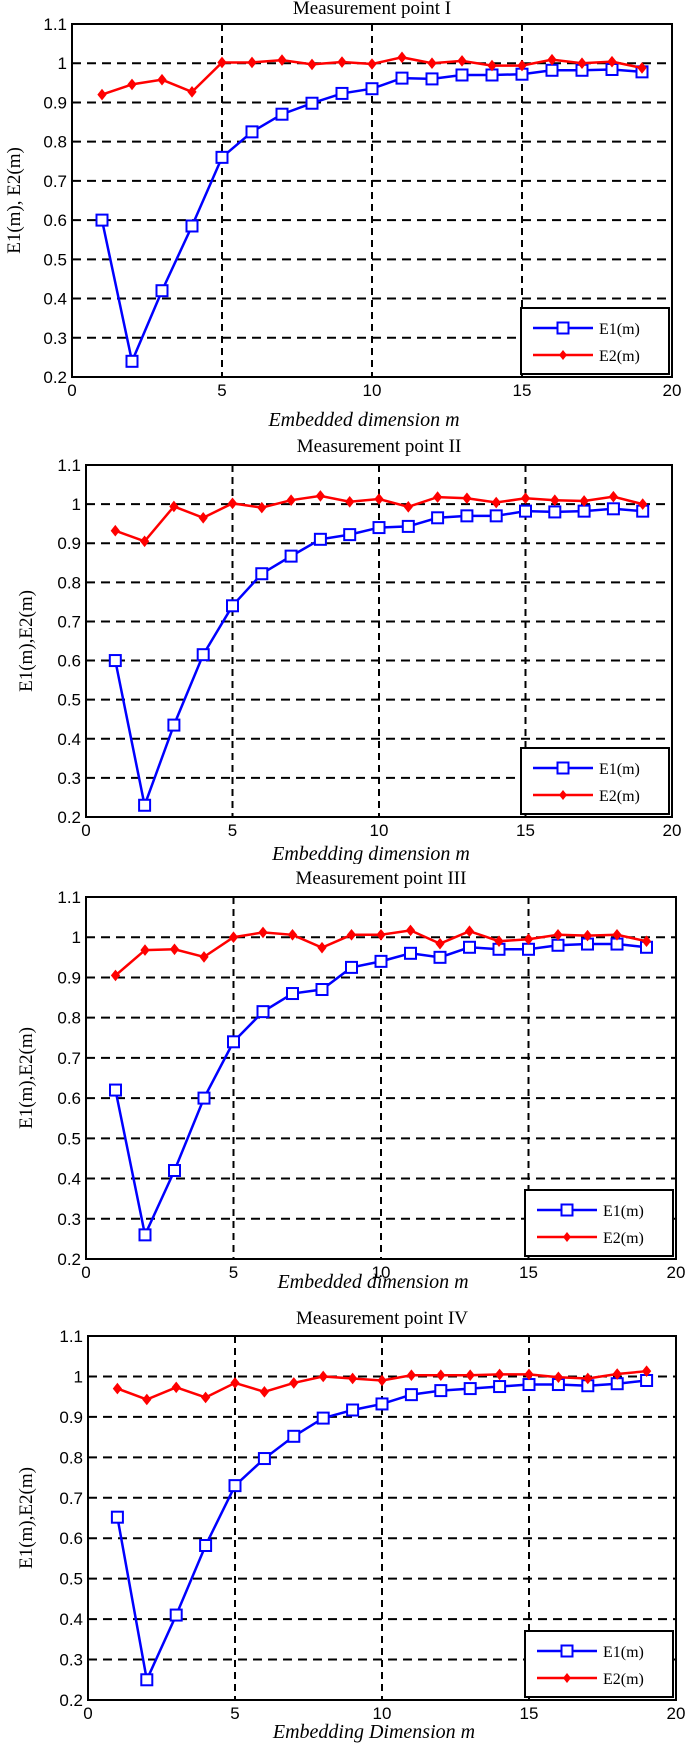 This screenshot has width=685, height=1744. I want to click on x-axis-label: Embedded dimension m, so click(363, 420).